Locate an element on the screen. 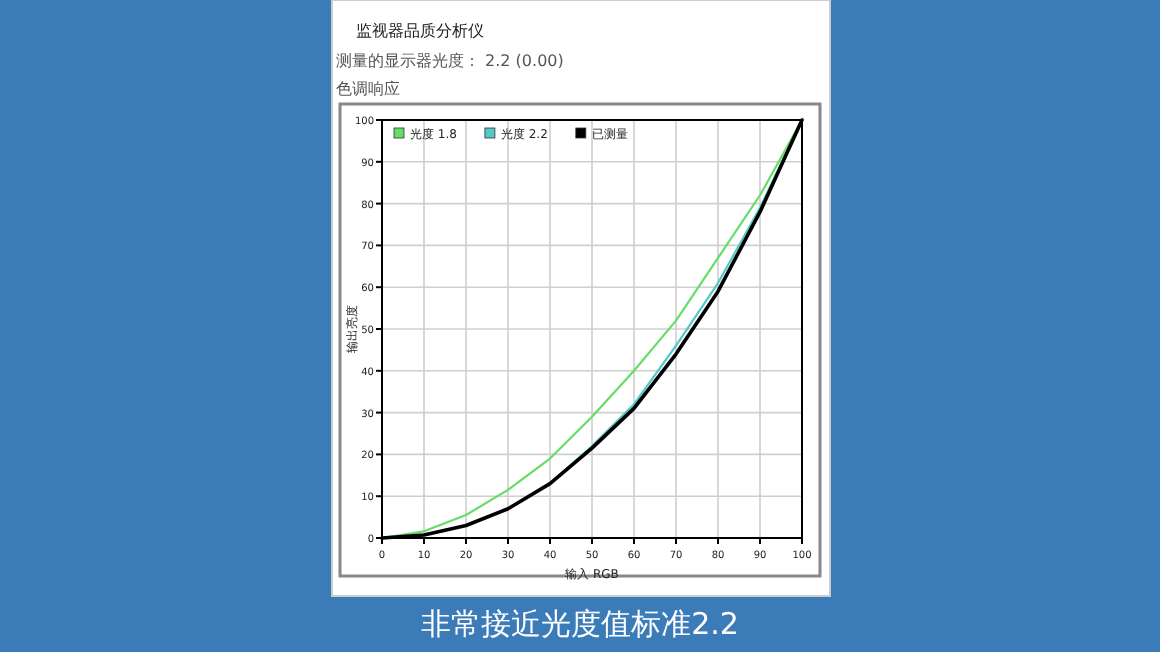 This screenshot has width=1160, height=652. text: 色调响应 is located at coordinates (368, 89).